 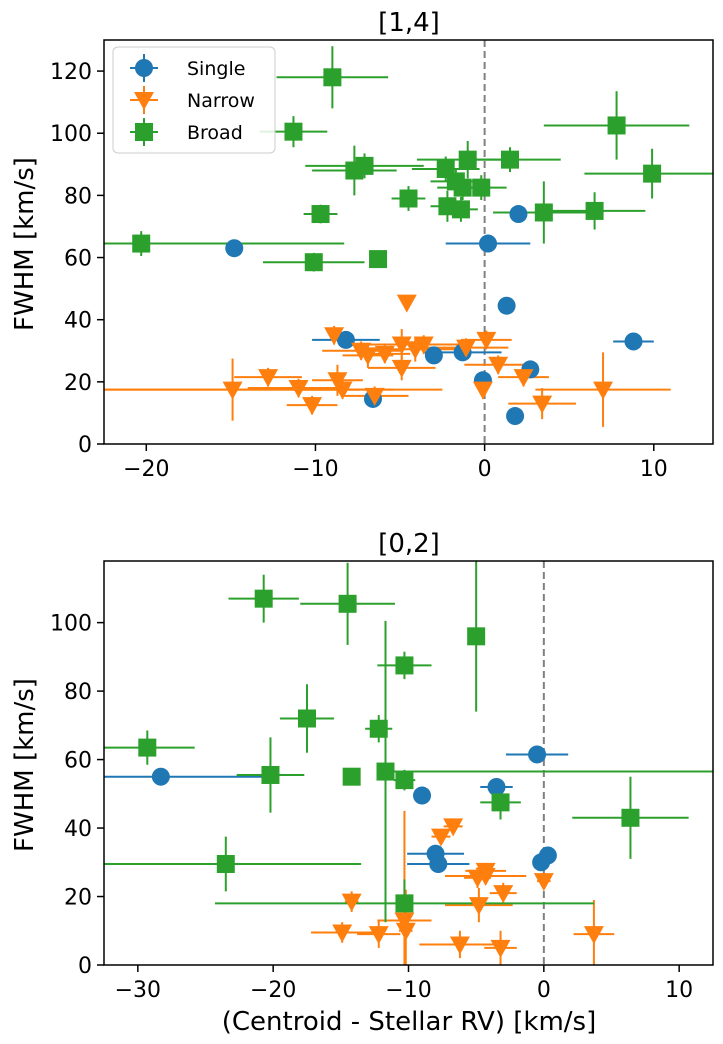 What do you see at coordinates (85, 966) in the screenshot?
I see `y-tick-label: 0` at bounding box center [85, 966].